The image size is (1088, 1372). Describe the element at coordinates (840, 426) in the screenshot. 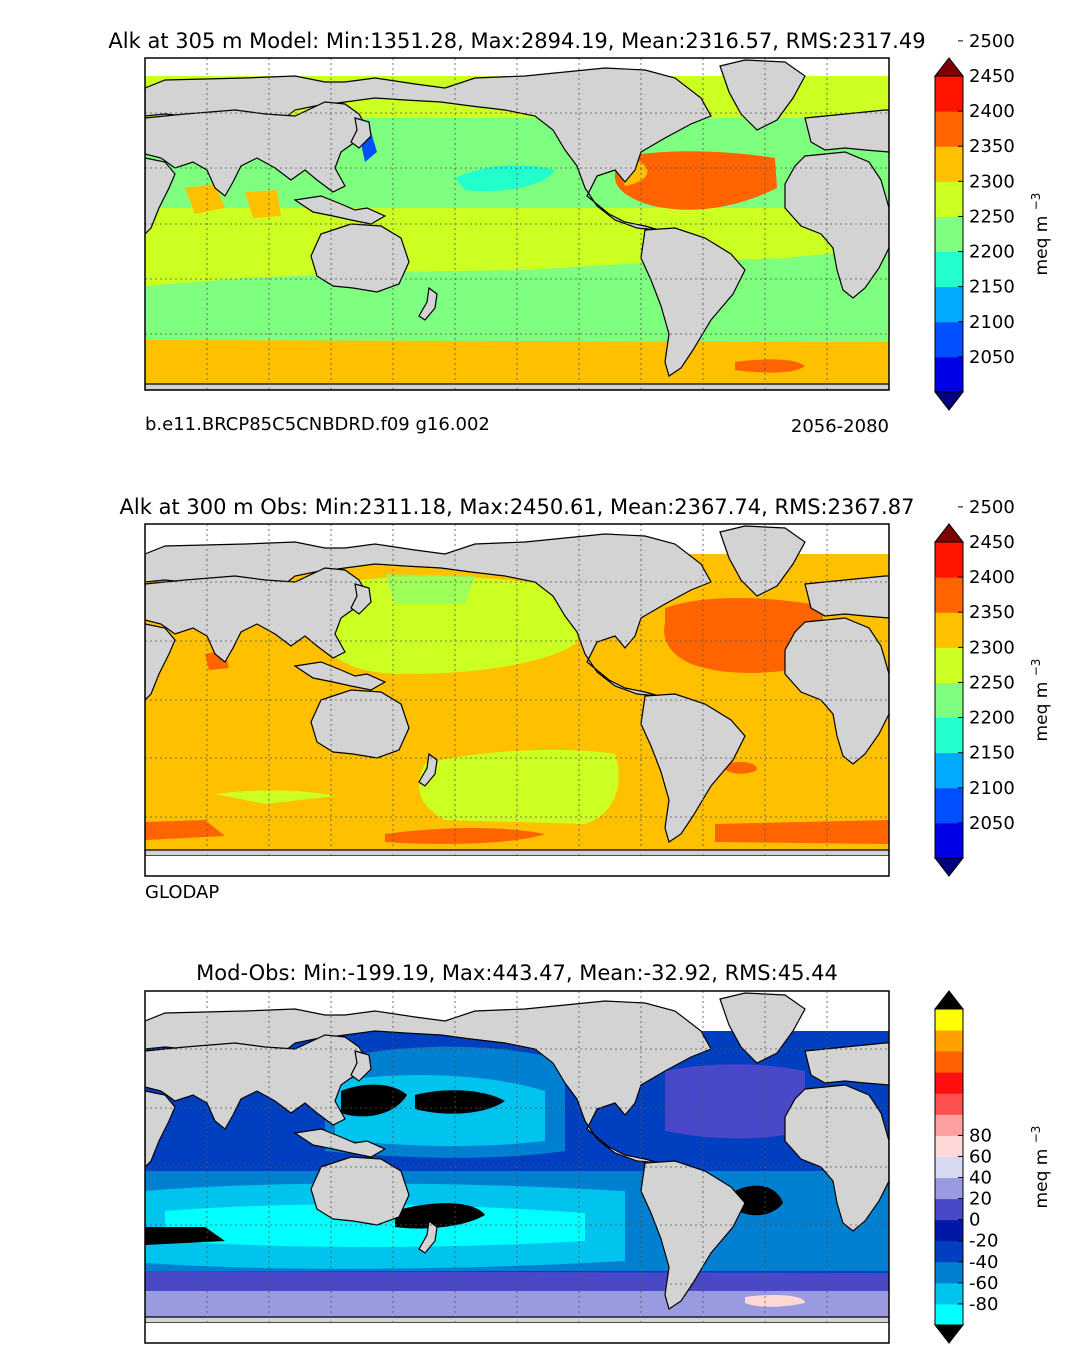

I see `period-label: 2056-2080` at that location.